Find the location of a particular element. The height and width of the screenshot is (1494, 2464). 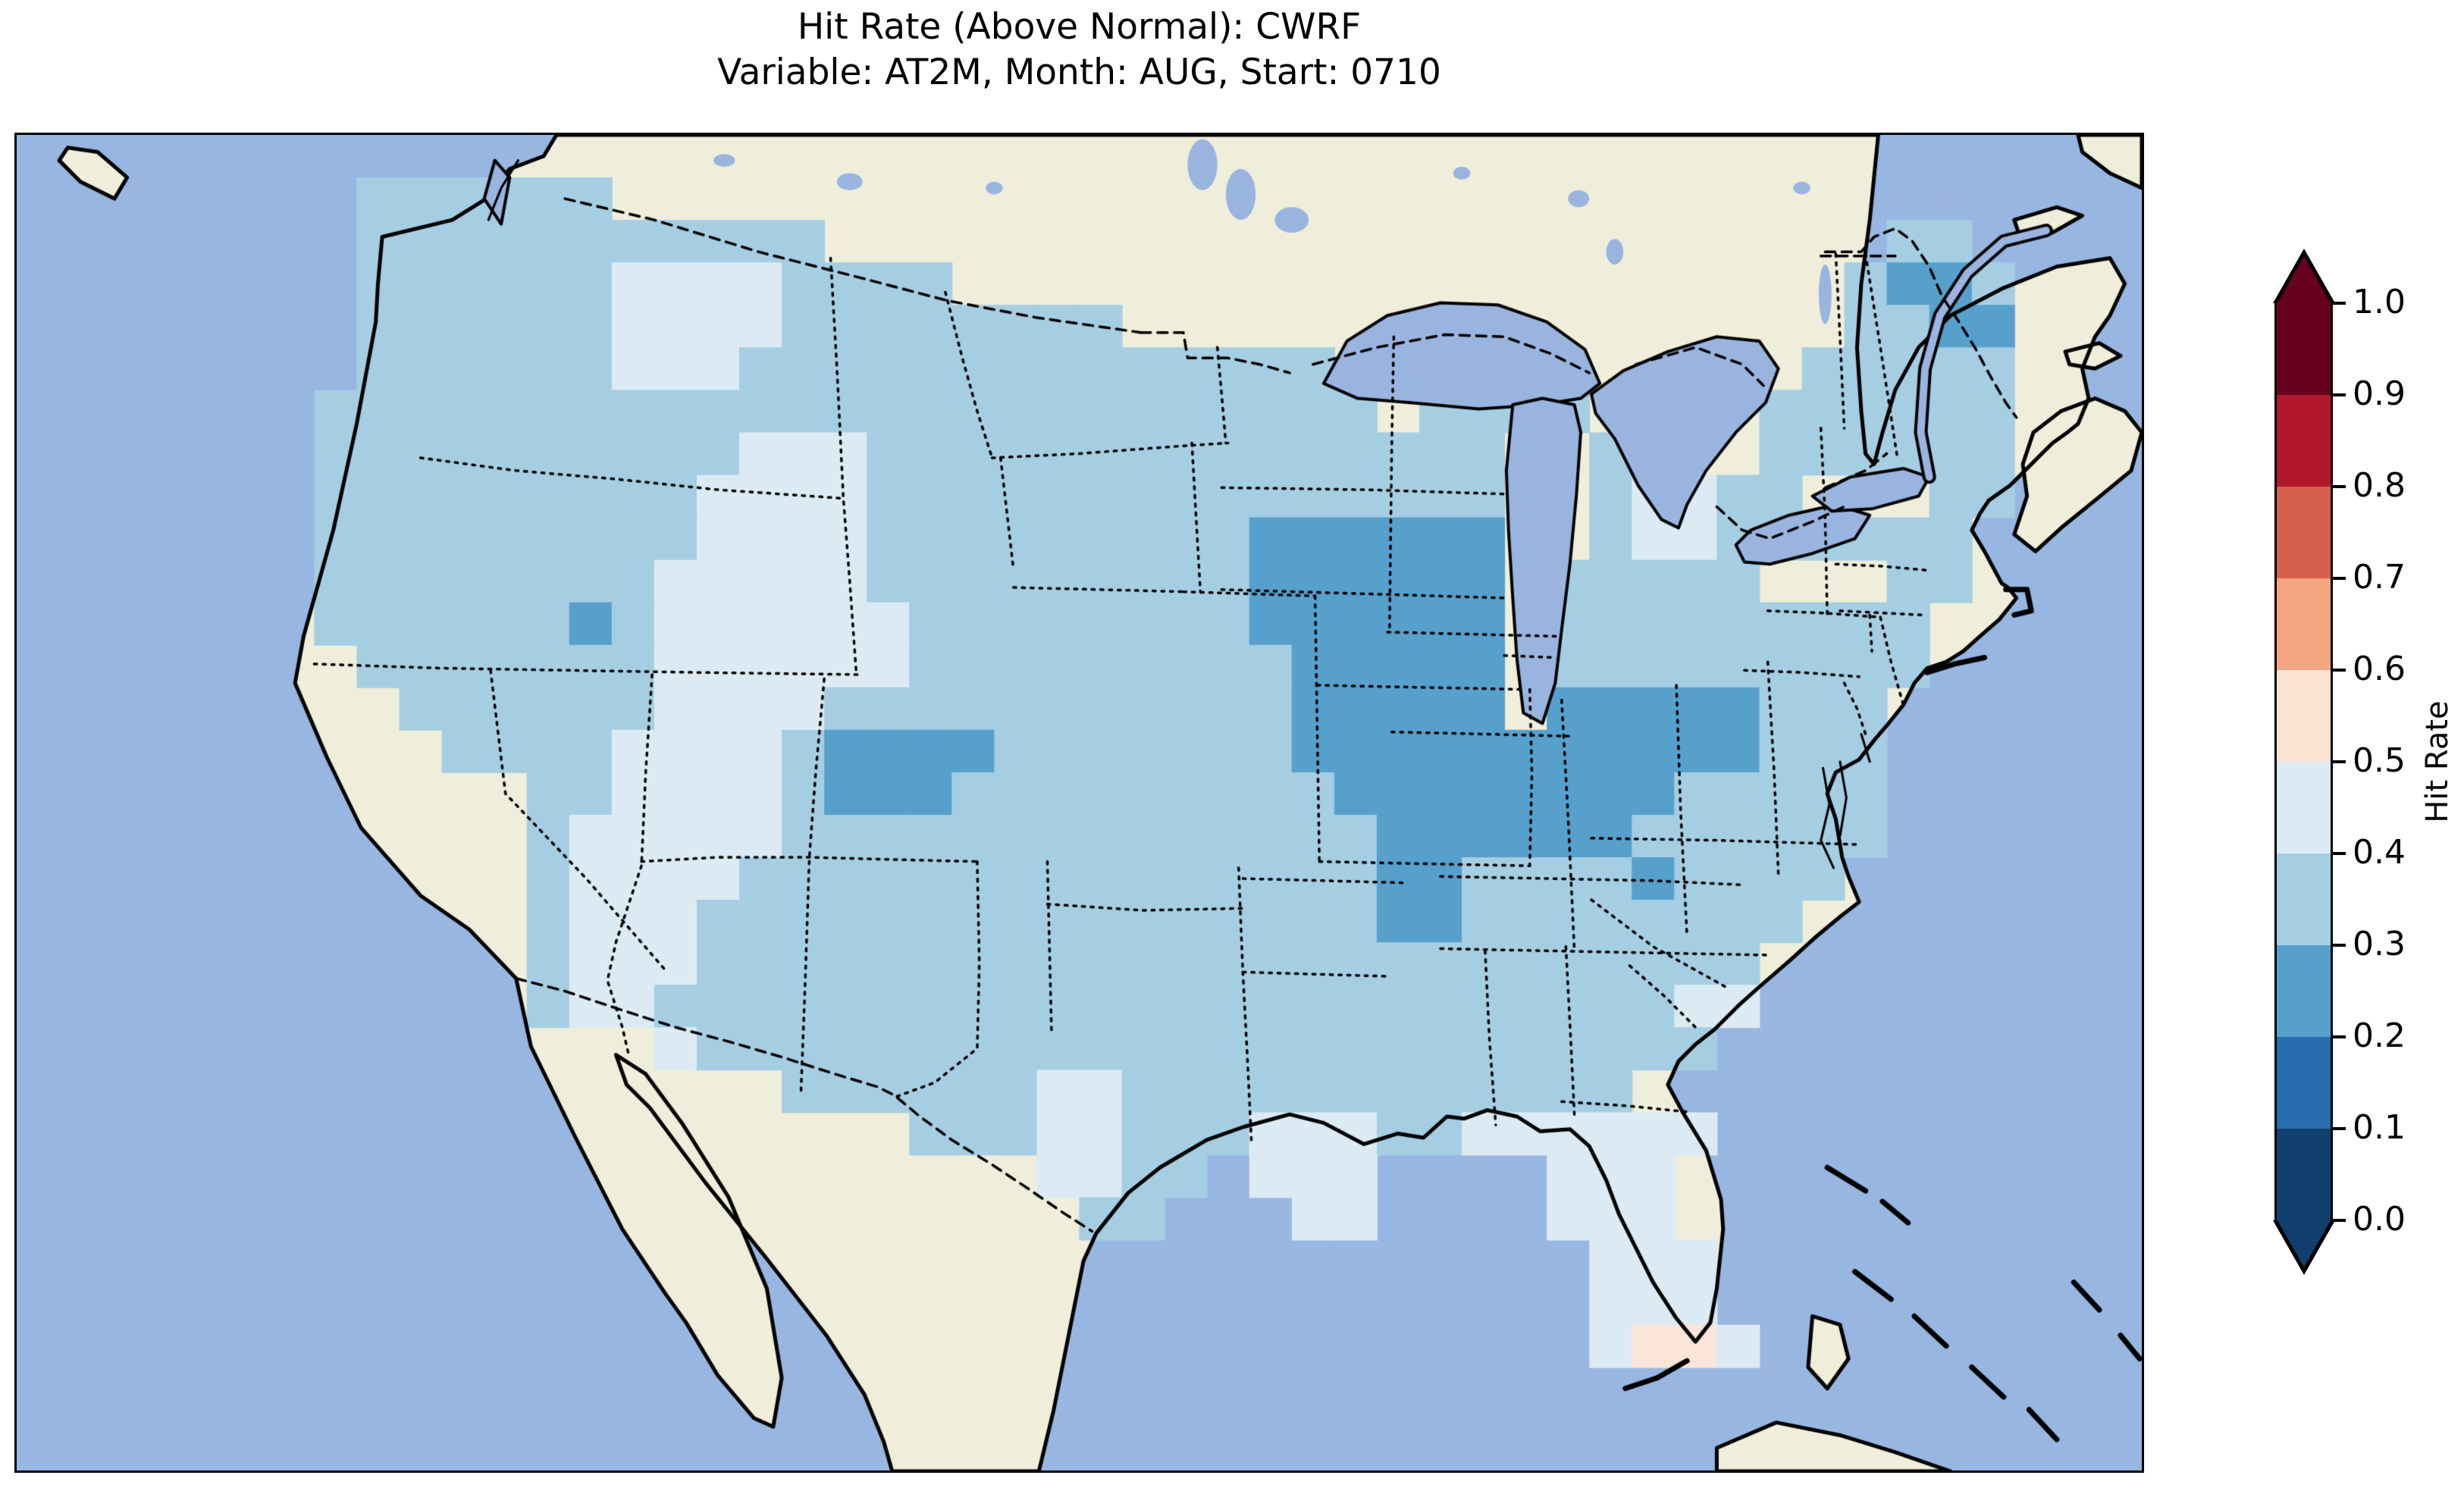

colorbar-tick-label: 0.5 is located at coordinates (2380, 760).